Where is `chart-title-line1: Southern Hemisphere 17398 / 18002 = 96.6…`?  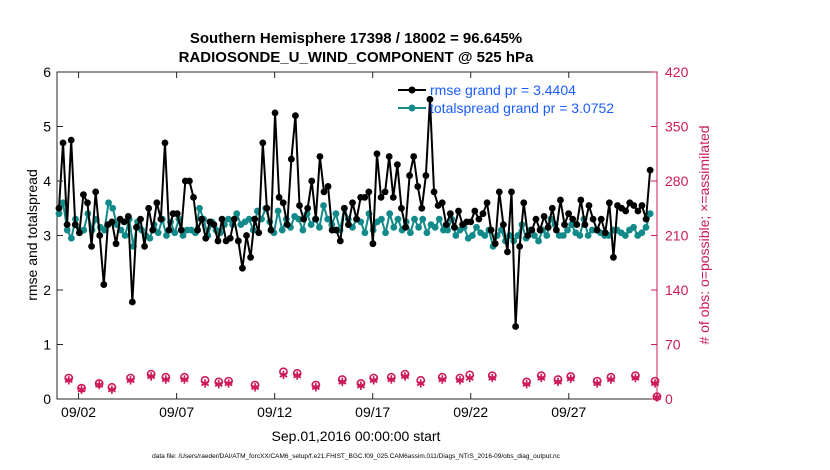
chart-title-line1: Southern Hemisphere 17398 / 18002 = 96.6… is located at coordinates (356, 38).